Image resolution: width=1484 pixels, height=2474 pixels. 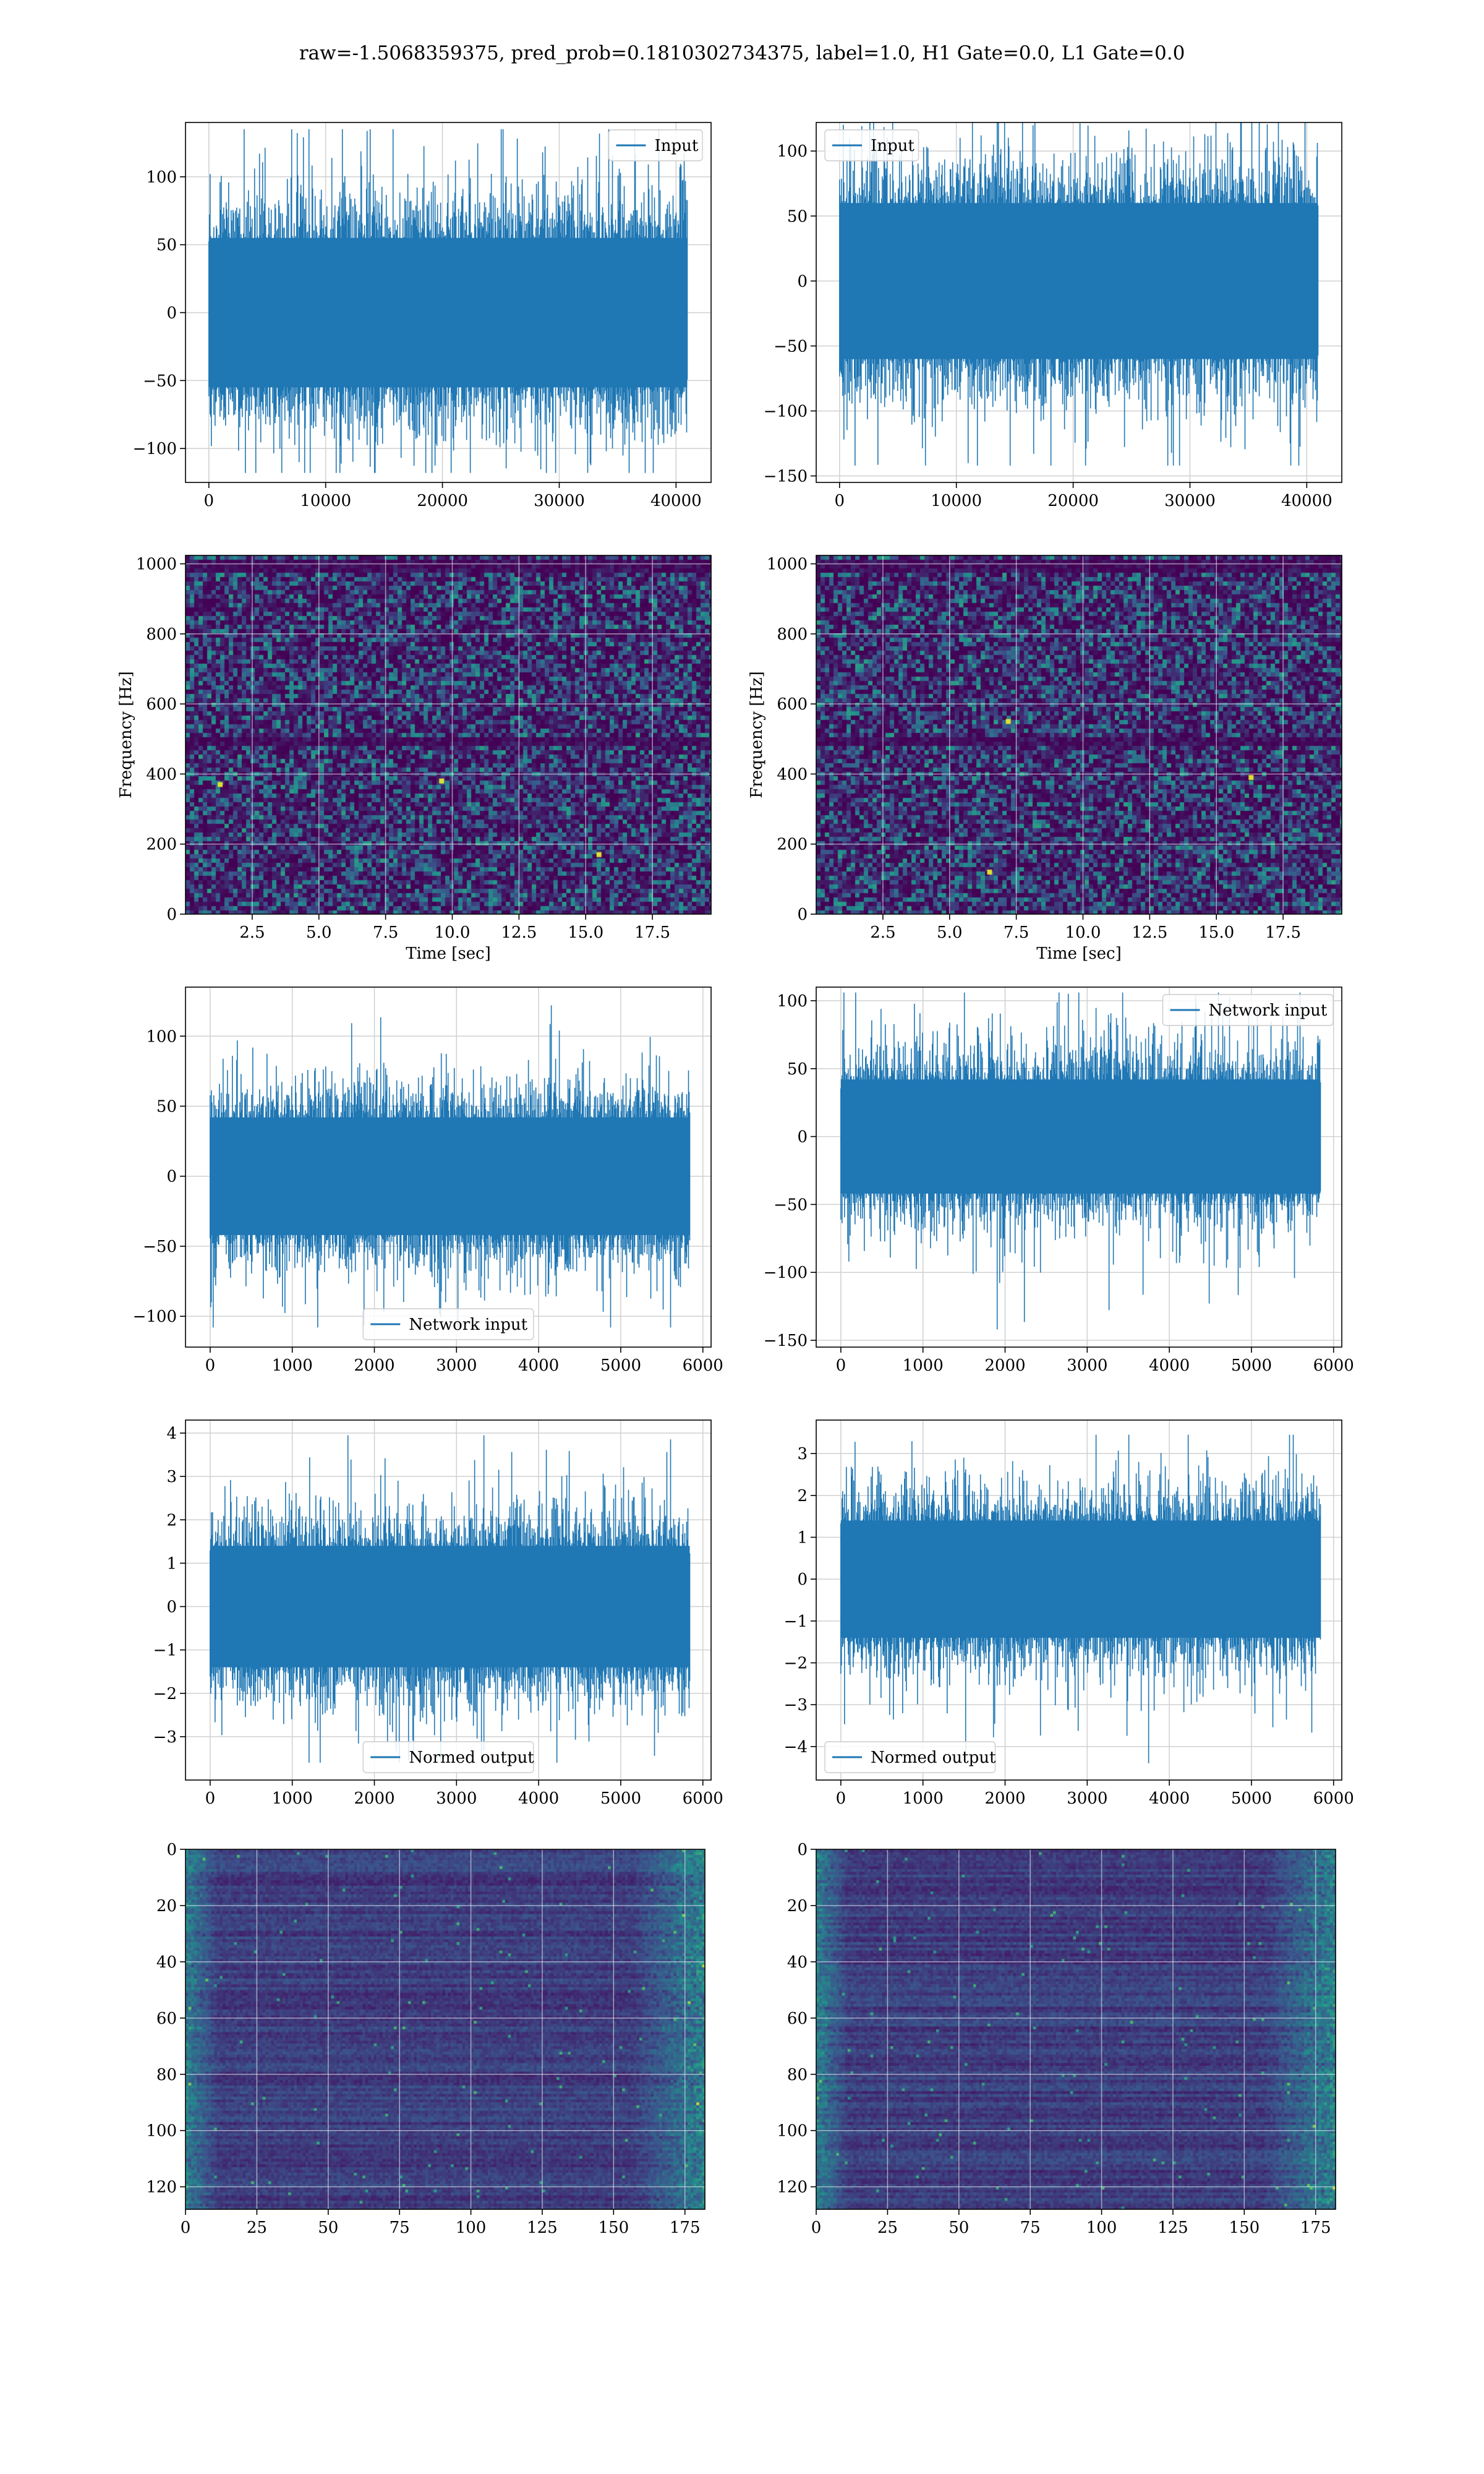 I want to click on y-tick-label: 800, so click(x=792, y=634).